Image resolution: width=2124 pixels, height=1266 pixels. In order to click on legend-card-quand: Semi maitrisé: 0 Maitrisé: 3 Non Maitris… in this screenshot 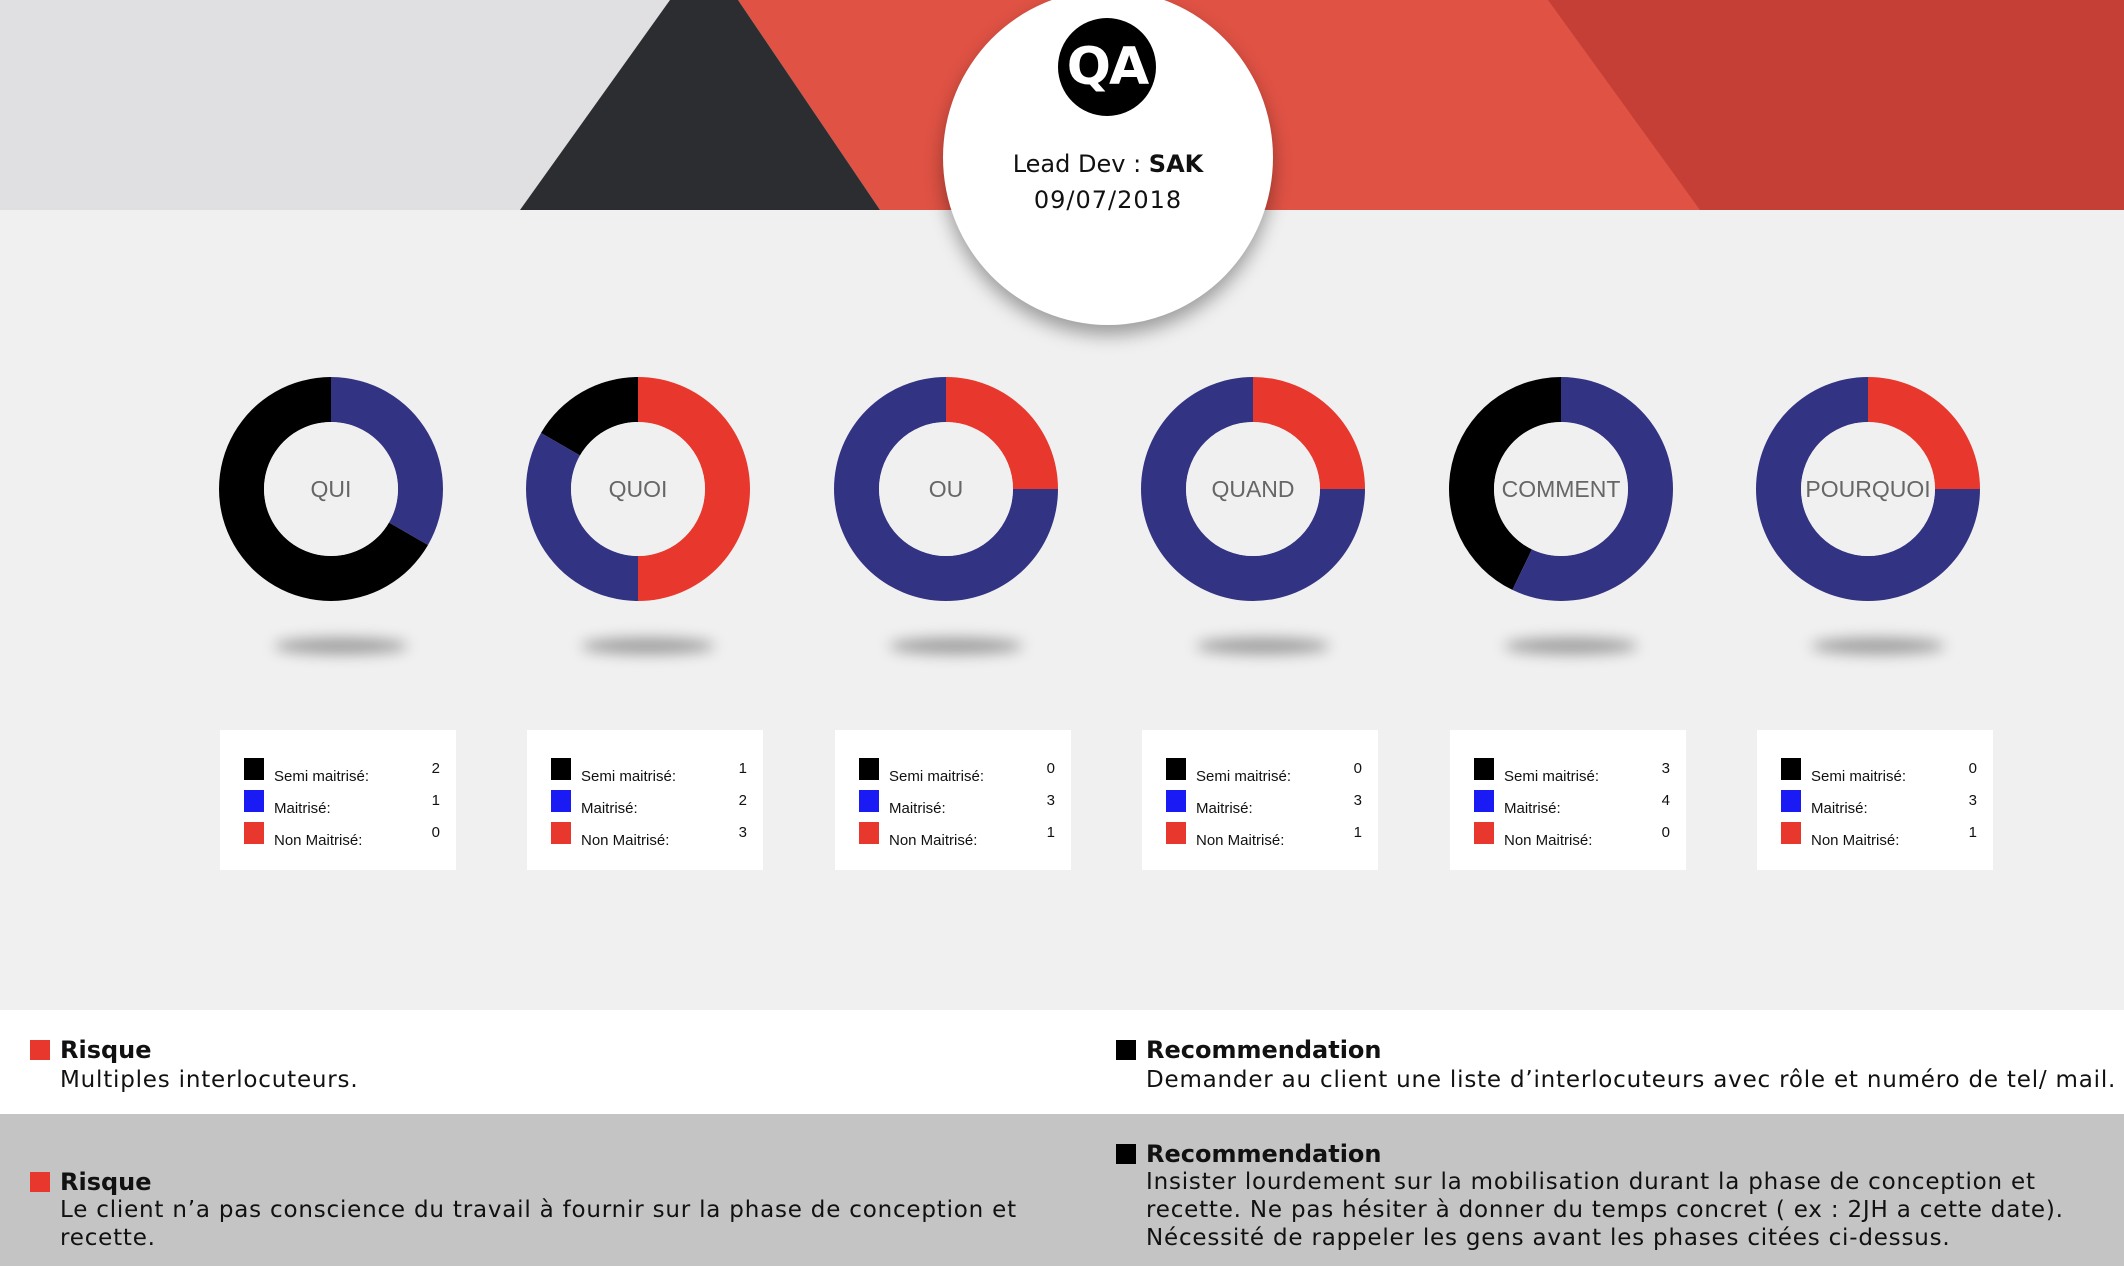, I will do `click(1260, 800)`.